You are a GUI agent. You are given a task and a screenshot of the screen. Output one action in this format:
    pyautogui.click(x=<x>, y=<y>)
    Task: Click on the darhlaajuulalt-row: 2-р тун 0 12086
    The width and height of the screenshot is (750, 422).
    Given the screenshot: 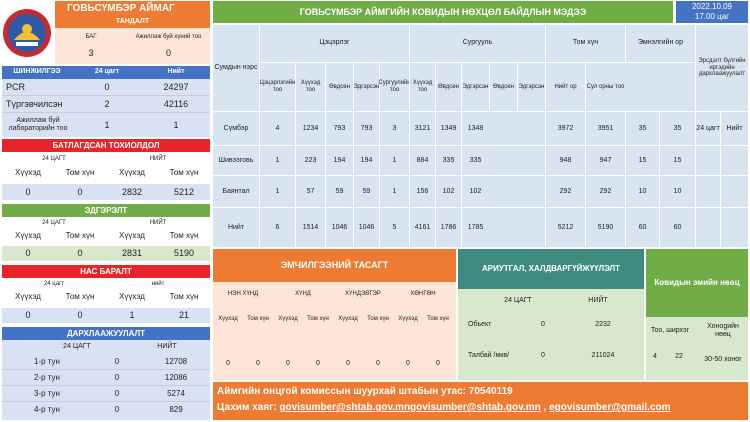 What is the action you would take?
    pyautogui.click(x=106, y=378)
    